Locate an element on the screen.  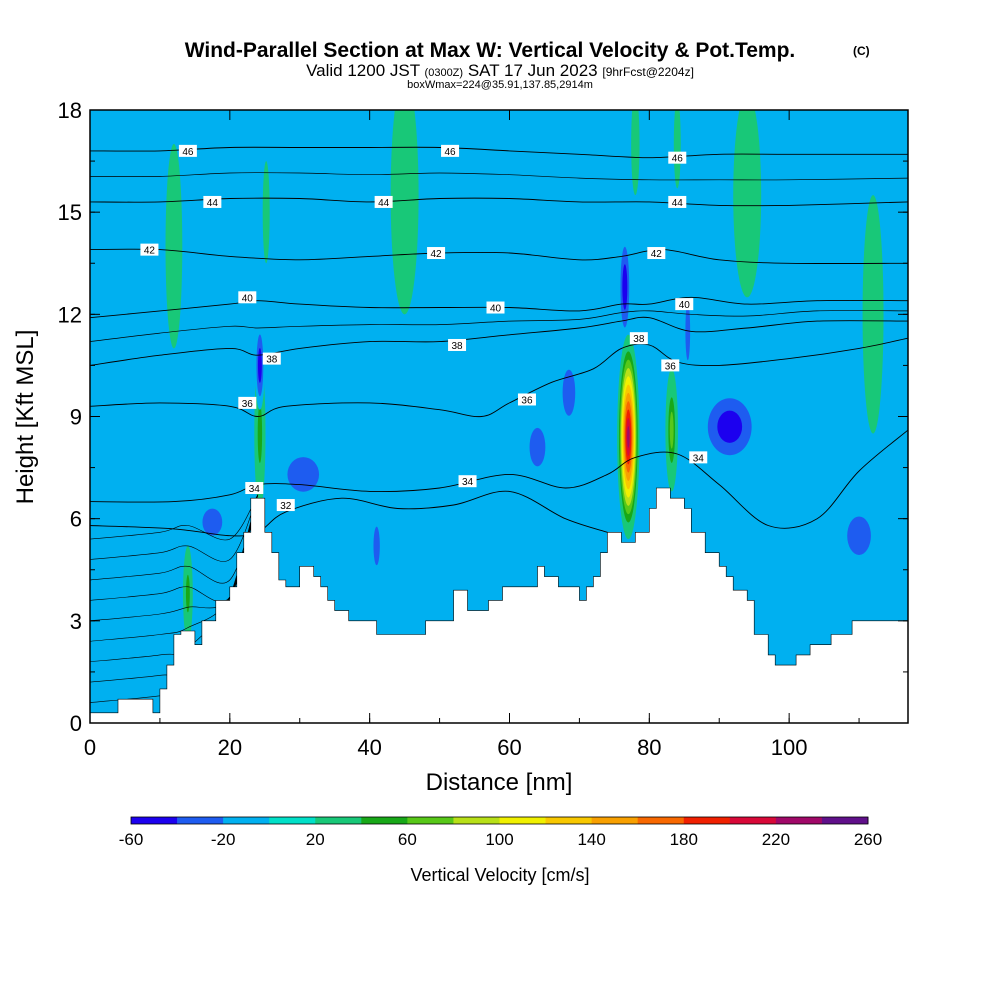
colorbar-tick-label: -20 is located at coordinates (223, 839).